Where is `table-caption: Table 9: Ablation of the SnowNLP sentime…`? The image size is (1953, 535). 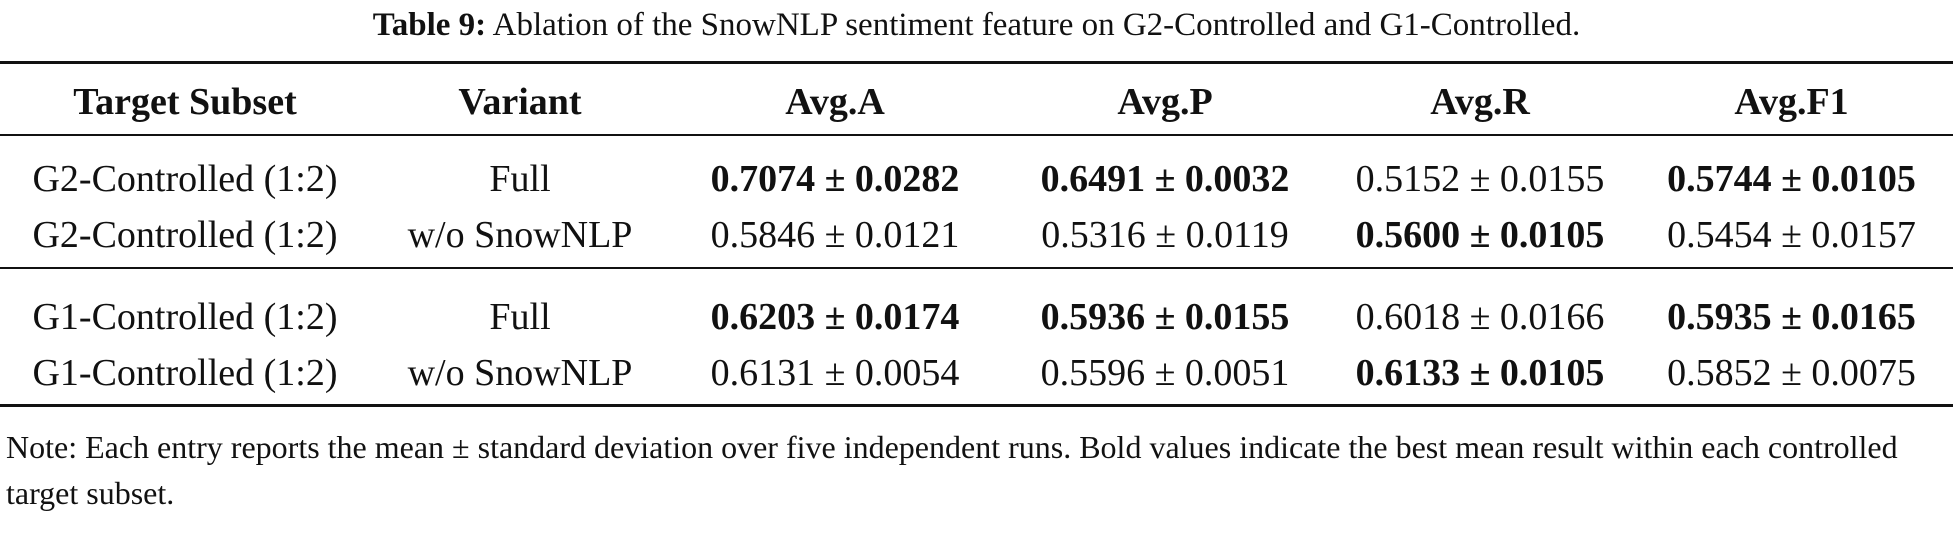 table-caption: Table 9: Ablation of the SnowNLP sentime… is located at coordinates (976, 25).